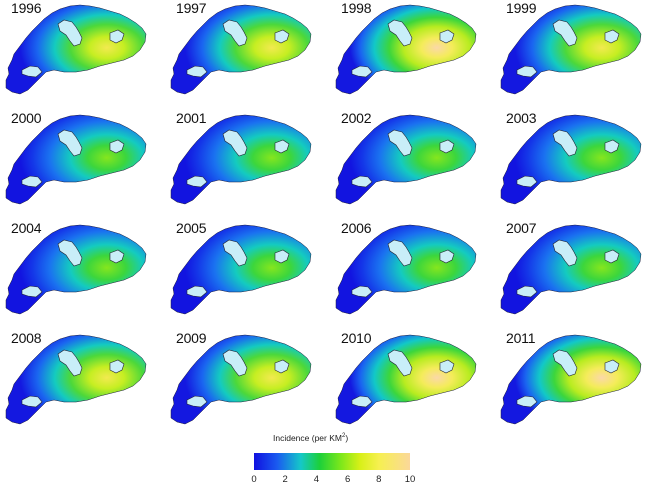 This screenshot has height=486, width=660. What do you see at coordinates (26, 228) in the screenshot?
I see `panel-year-label: 2004` at bounding box center [26, 228].